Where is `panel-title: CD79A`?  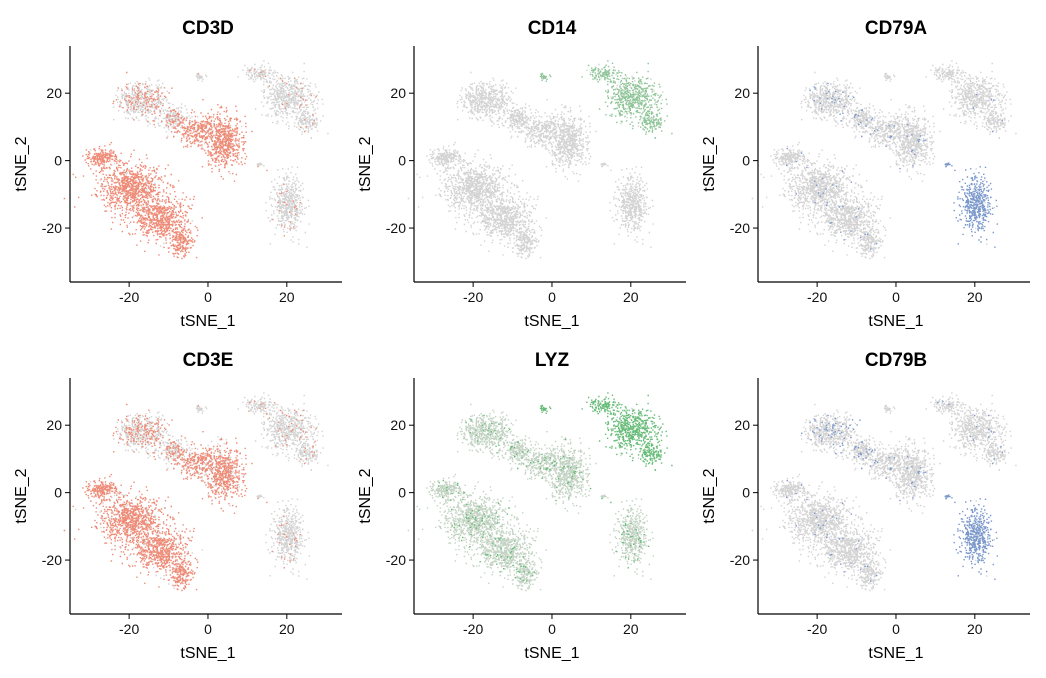
panel-title: CD79A is located at coordinates (896, 28).